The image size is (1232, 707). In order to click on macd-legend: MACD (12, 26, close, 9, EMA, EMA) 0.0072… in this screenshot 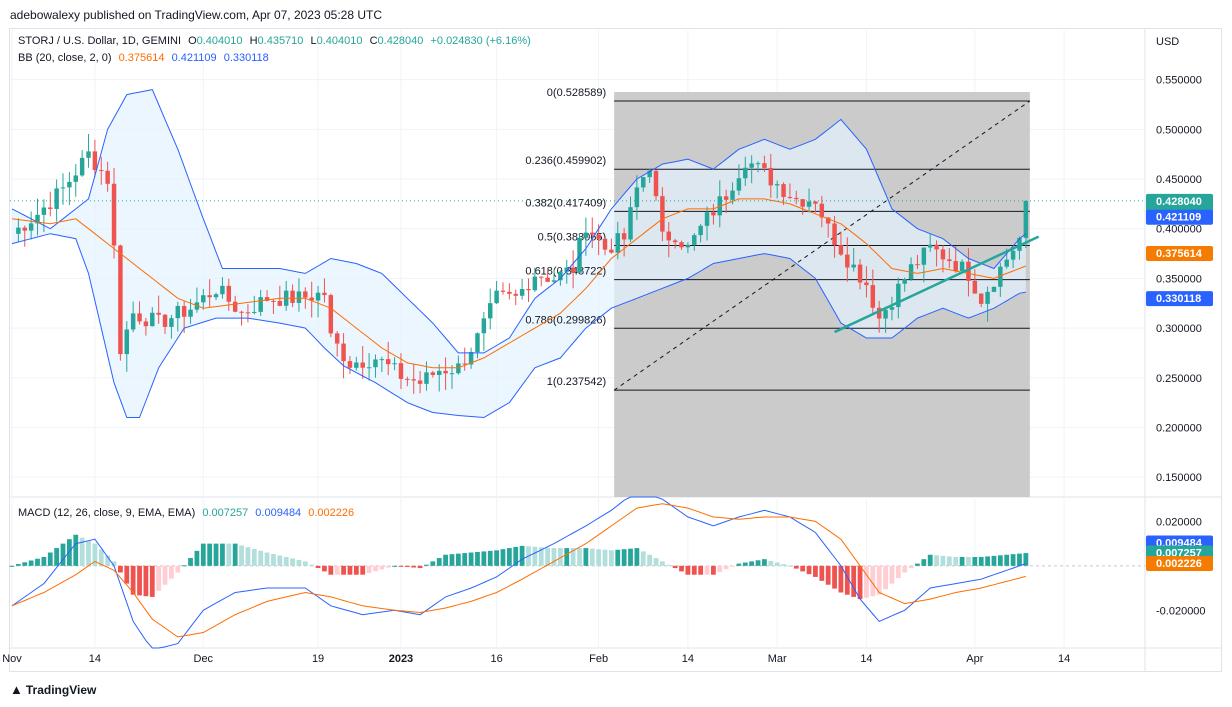, I will do `click(188, 513)`.